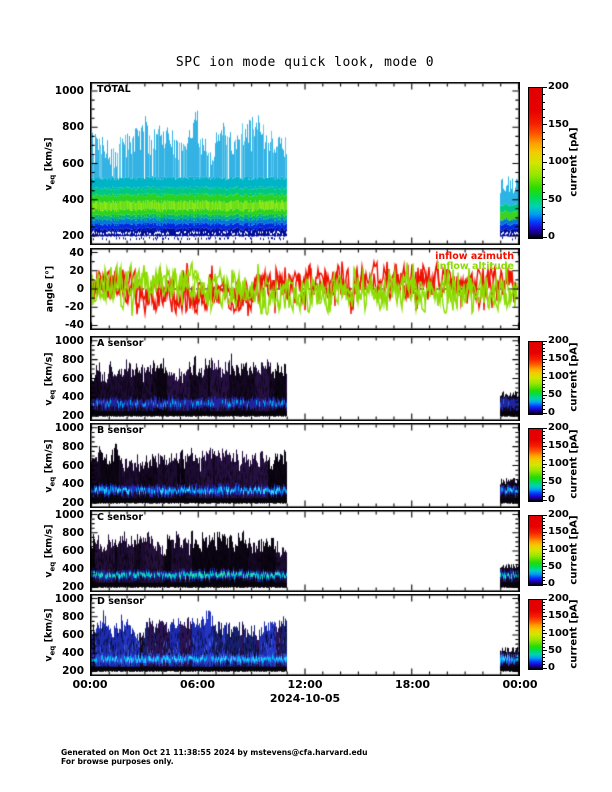 The height and width of the screenshot is (792, 612). I want to click on ytick-label-angle--40: -40, so click(74, 325).